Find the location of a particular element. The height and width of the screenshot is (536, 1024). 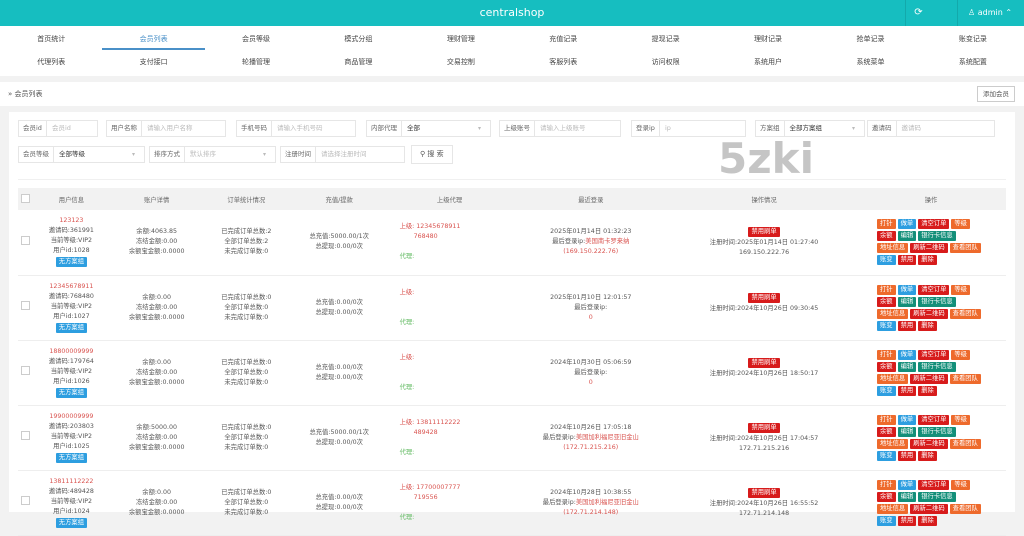

nav-item: 系统配置 is located at coordinates (972, 62).